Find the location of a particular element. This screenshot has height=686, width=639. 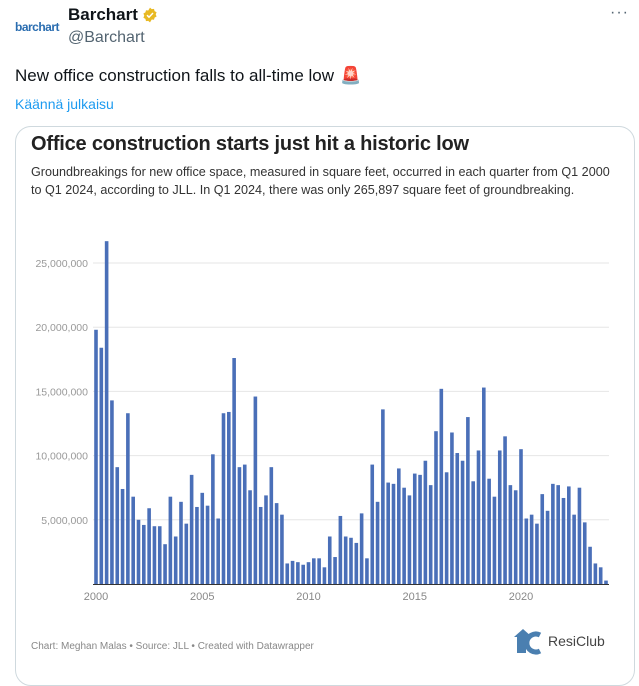

author-name: Barchart is located at coordinates (113, 15).